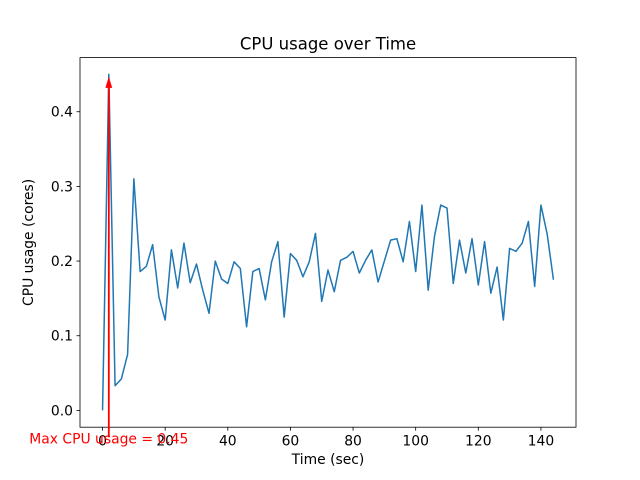 Image resolution: width=640 pixels, height=480 pixels. Describe the element at coordinates (228, 442) in the screenshot. I see `x-tick-label: 40` at that location.